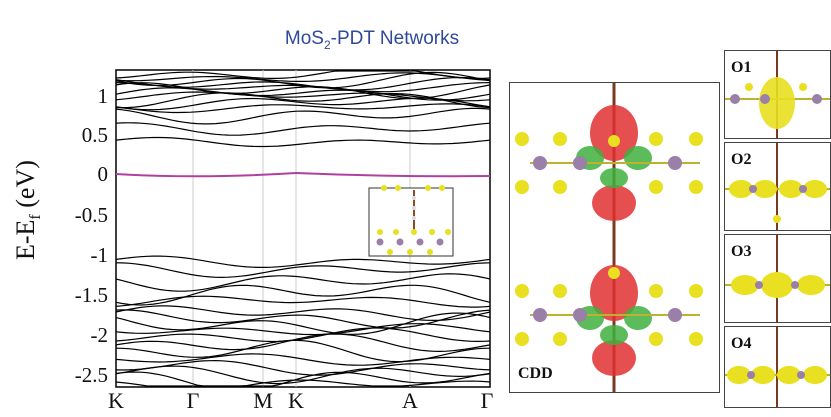  What do you see at coordinates (741, 343) in the screenshot?
I see `o4-label: O4` at bounding box center [741, 343].